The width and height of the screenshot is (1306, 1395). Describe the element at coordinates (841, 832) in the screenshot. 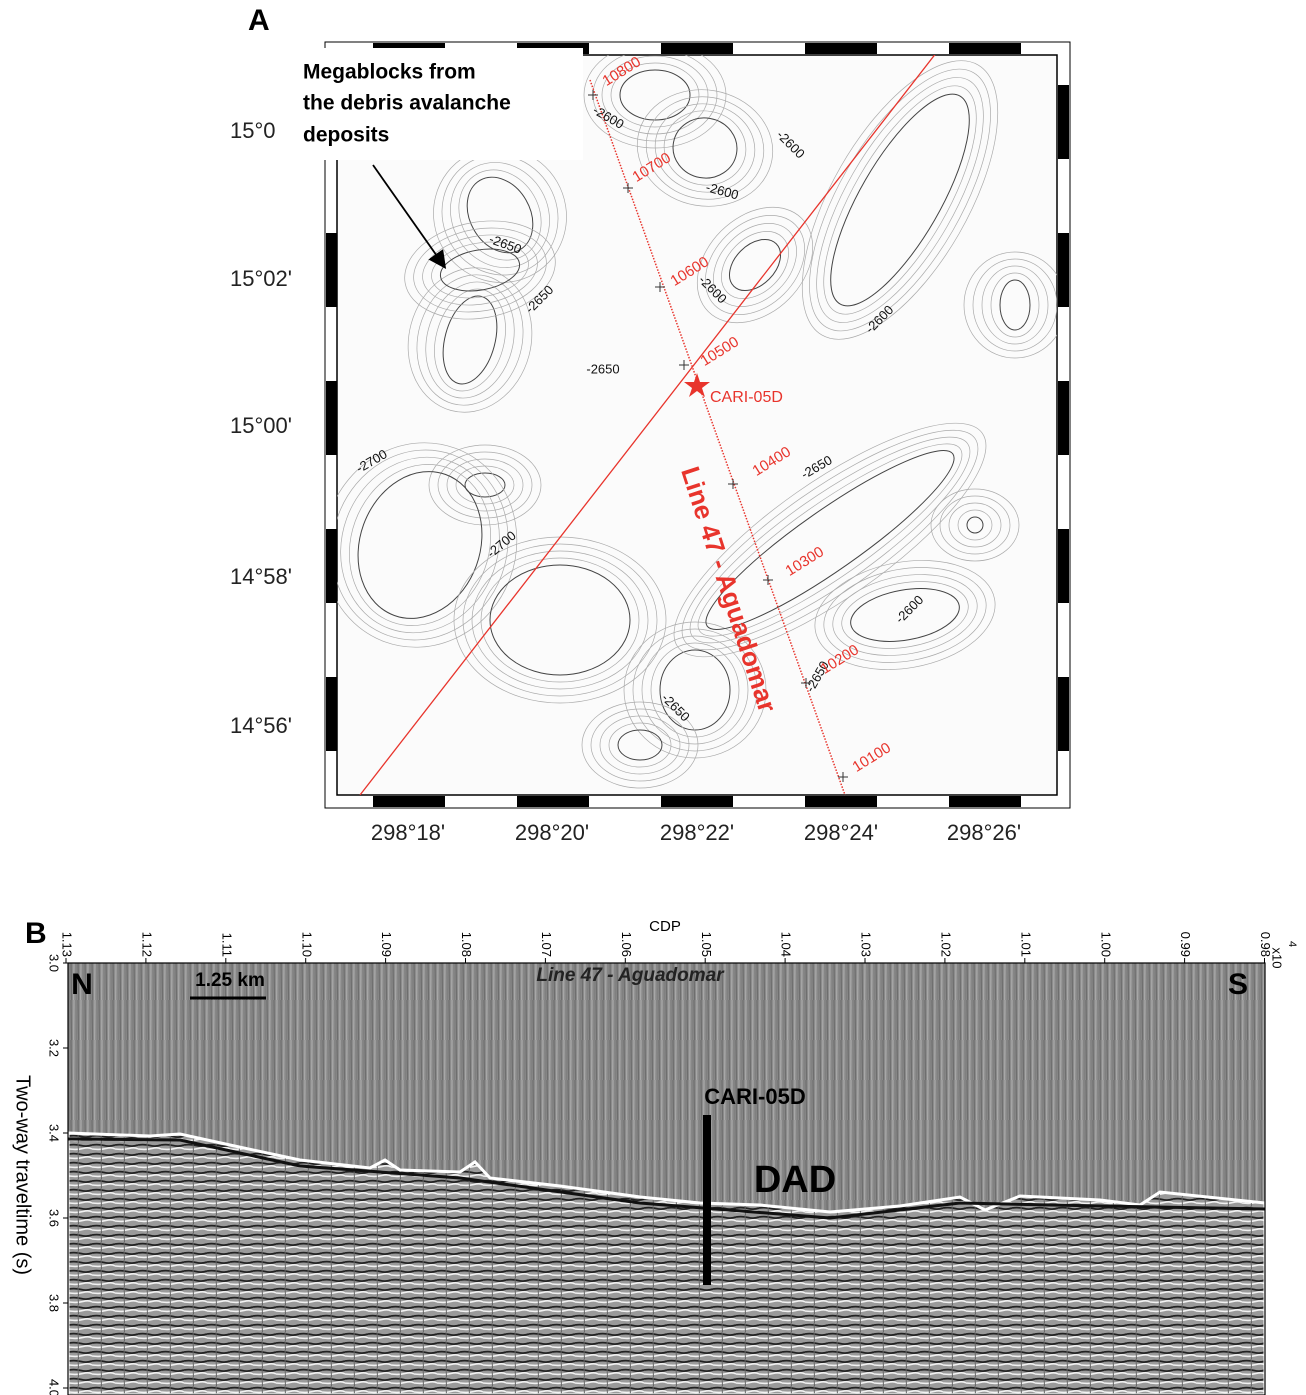

I see `lon-label: 298°24'` at that location.